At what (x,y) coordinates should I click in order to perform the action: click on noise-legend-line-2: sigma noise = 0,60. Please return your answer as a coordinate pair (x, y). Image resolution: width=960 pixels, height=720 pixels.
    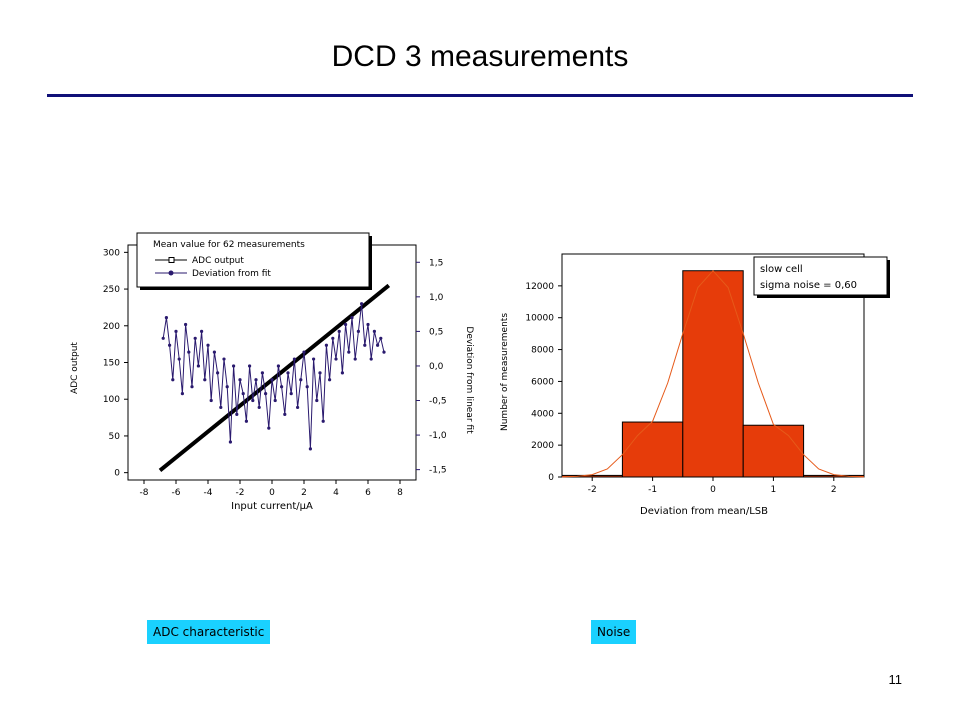
    Looking at the image, I should click on (808, 285).